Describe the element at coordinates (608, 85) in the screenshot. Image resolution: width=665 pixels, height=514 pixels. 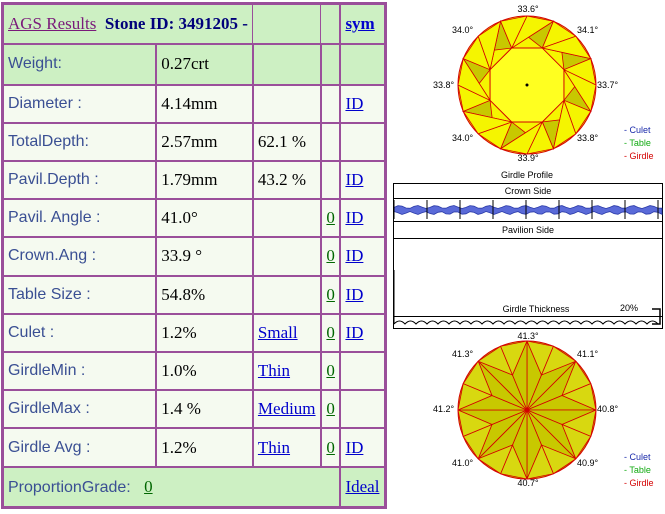
I see `crown-angle-right: 33.7°` at that location.